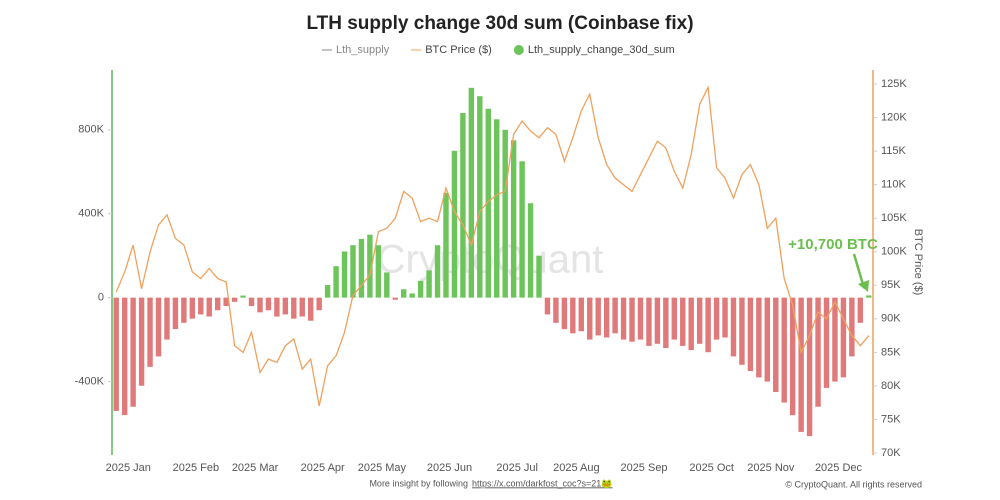 This screenshot has height=500, width=1000. I want to click on y2-tick-label: 120K, so click(894, 118).